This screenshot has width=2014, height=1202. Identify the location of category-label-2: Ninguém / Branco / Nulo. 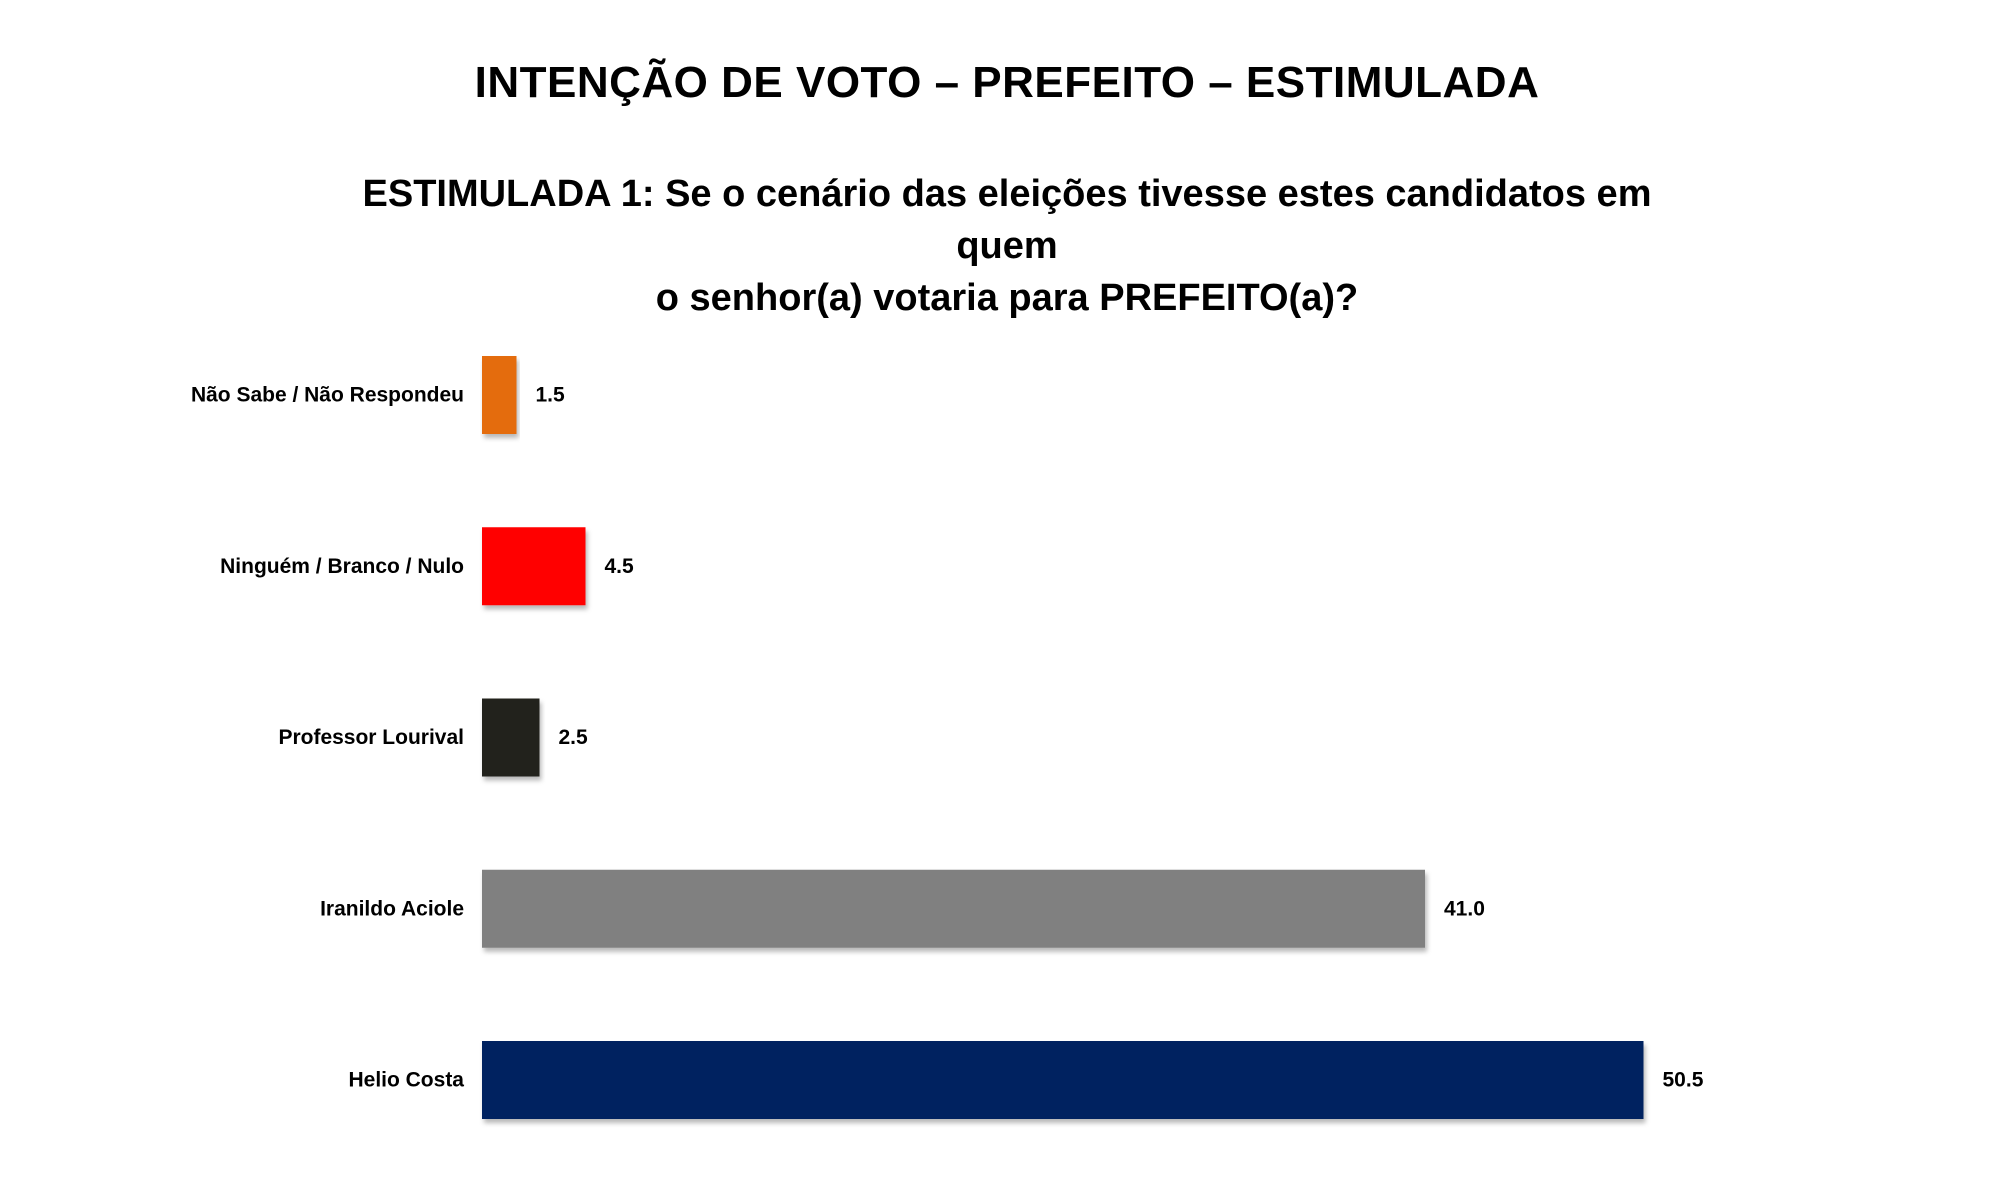
(342, 566).